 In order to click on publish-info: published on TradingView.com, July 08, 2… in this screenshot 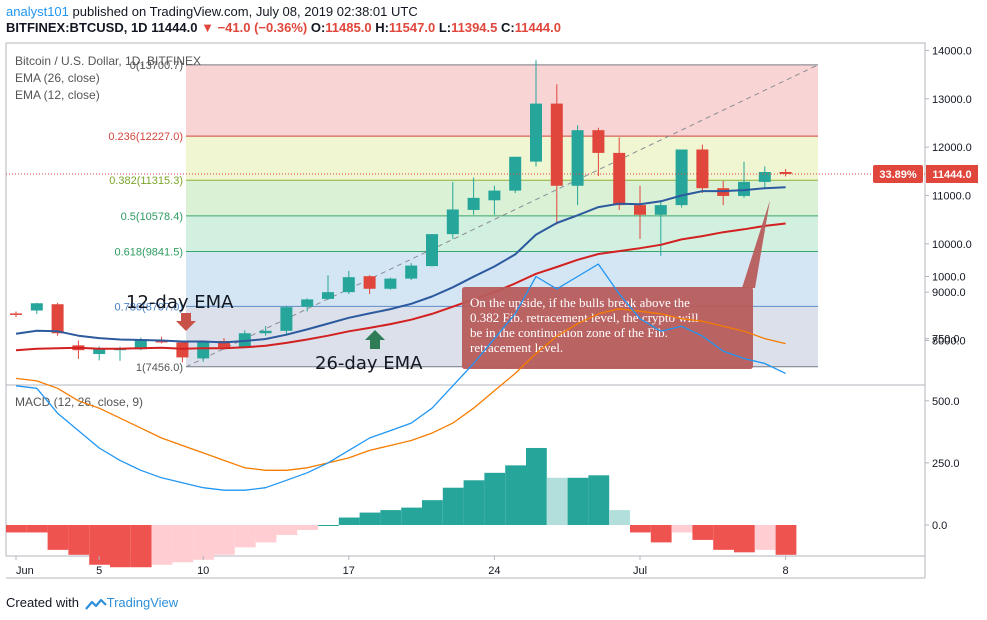, I will do `click(243, 11)`.